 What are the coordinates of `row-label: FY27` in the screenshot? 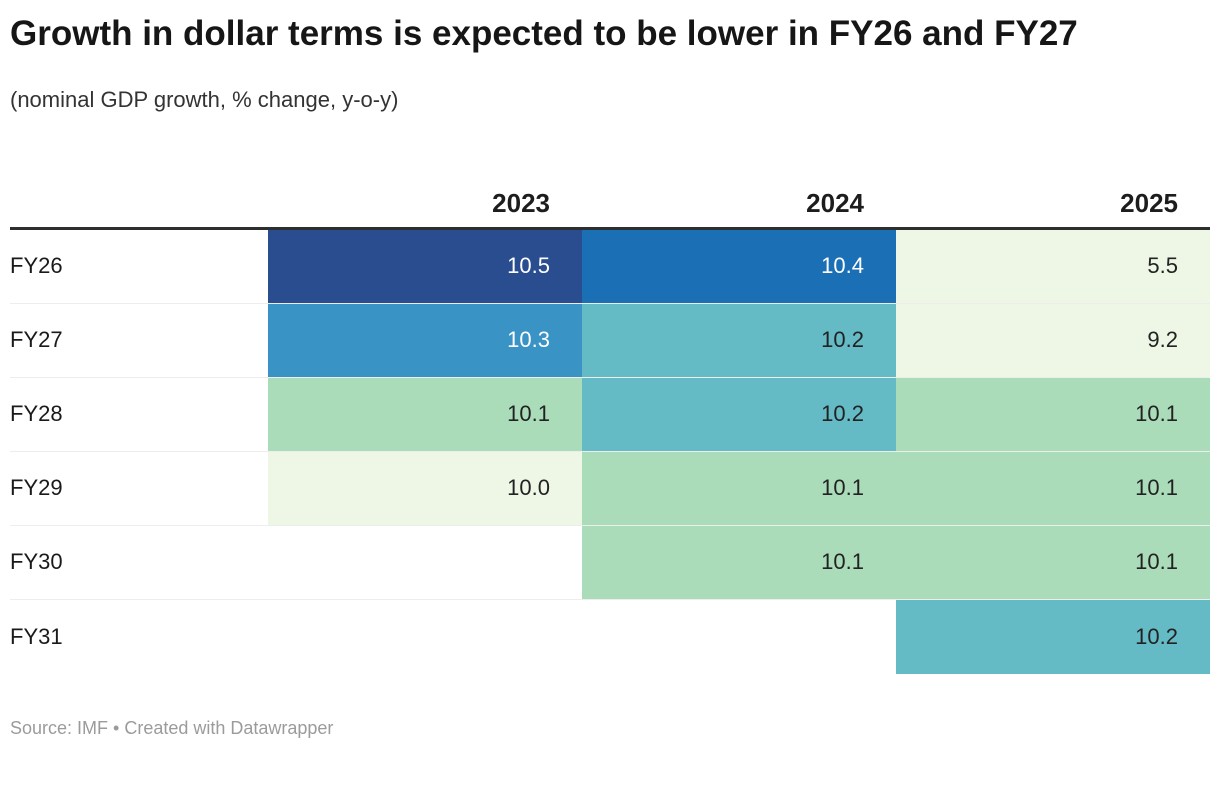 It's located at (139, 340).